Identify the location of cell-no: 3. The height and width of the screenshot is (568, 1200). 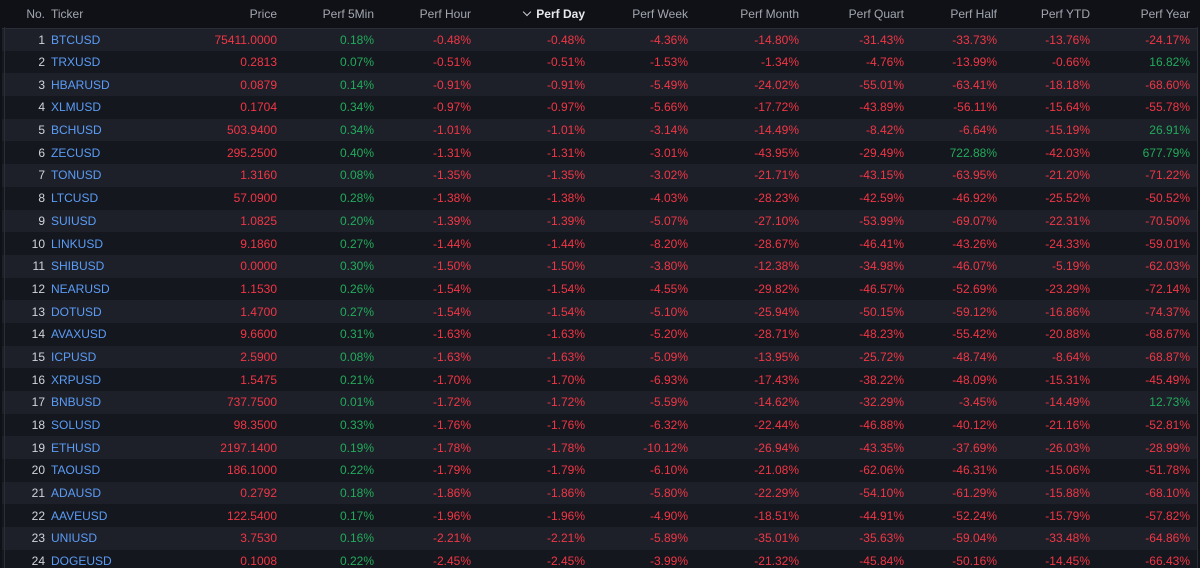
(41, 84).